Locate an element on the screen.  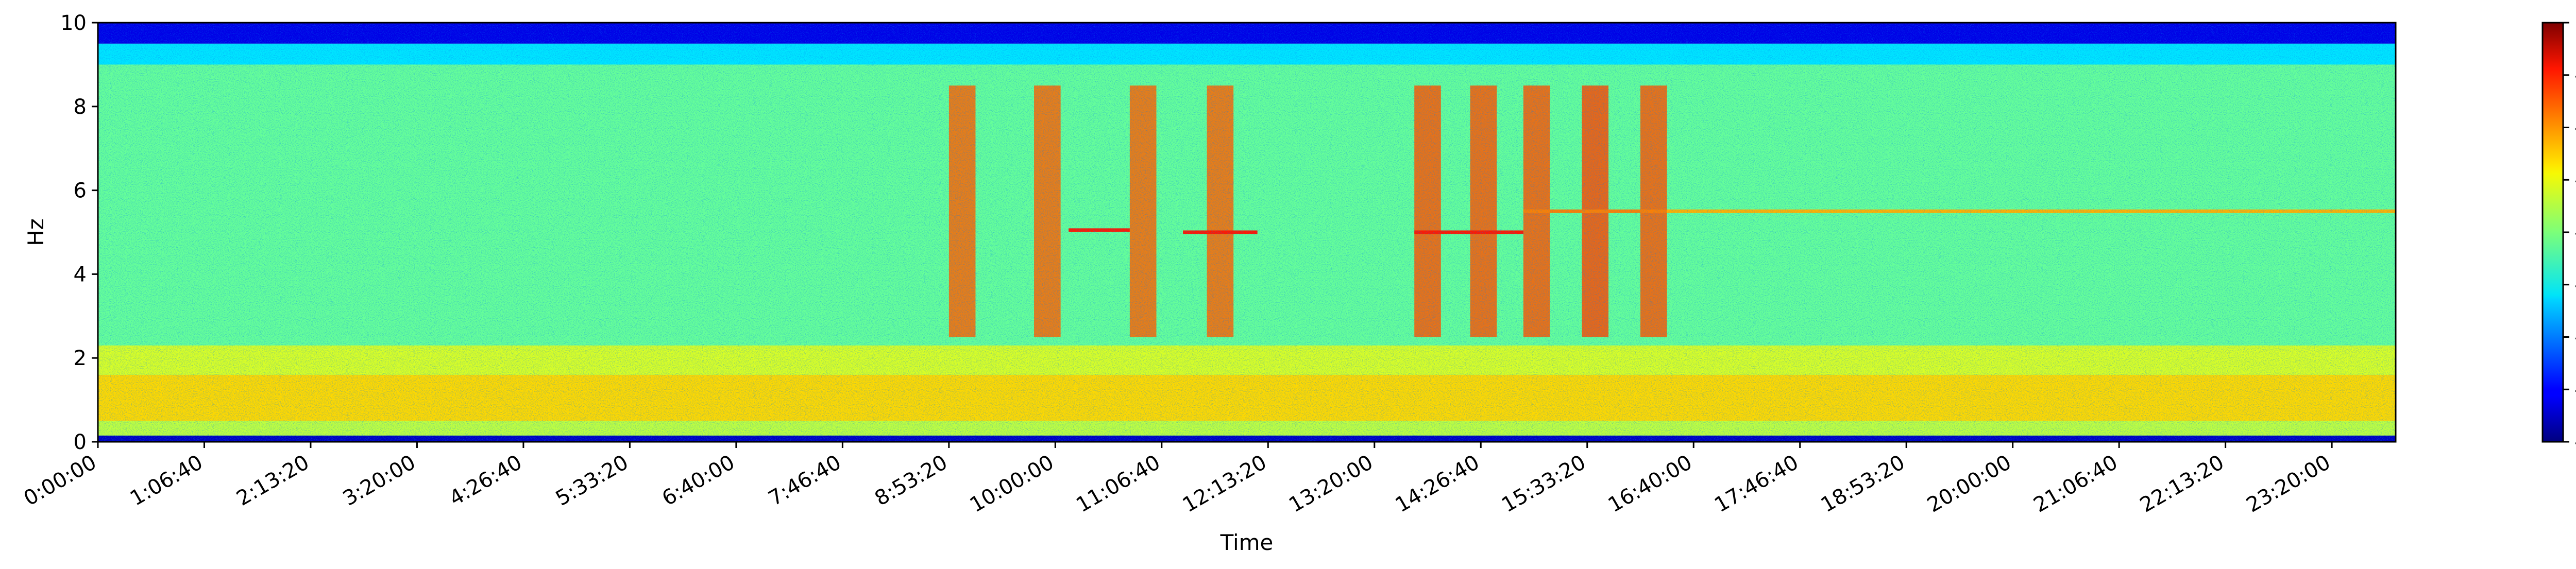
x-tick-label: 4:26:40 is located at coordinates (485, 481).